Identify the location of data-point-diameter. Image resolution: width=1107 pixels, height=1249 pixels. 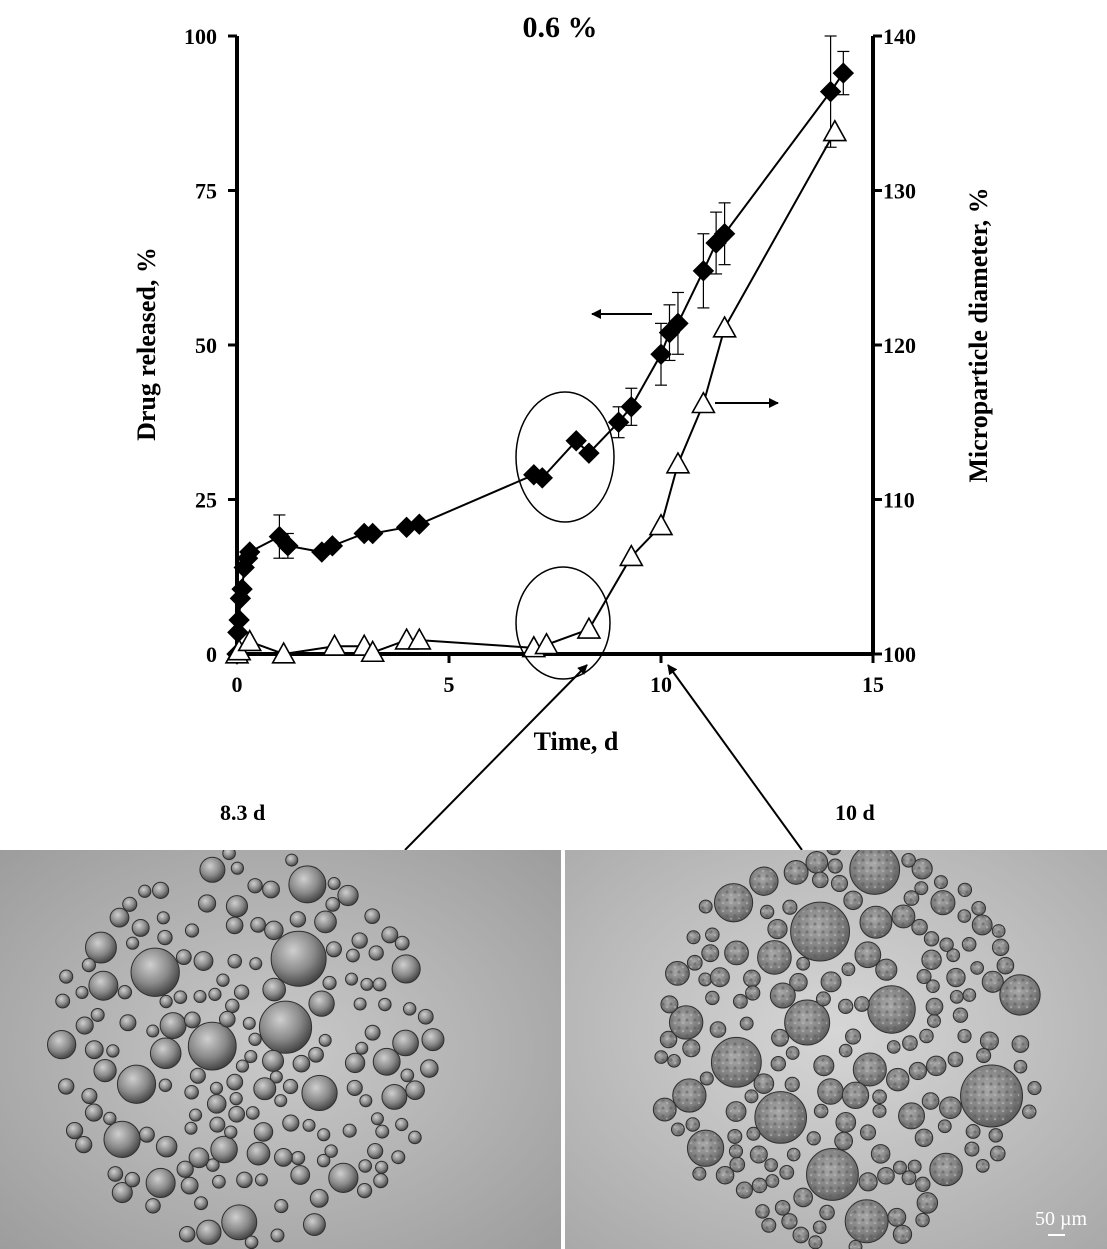
(631, 555).